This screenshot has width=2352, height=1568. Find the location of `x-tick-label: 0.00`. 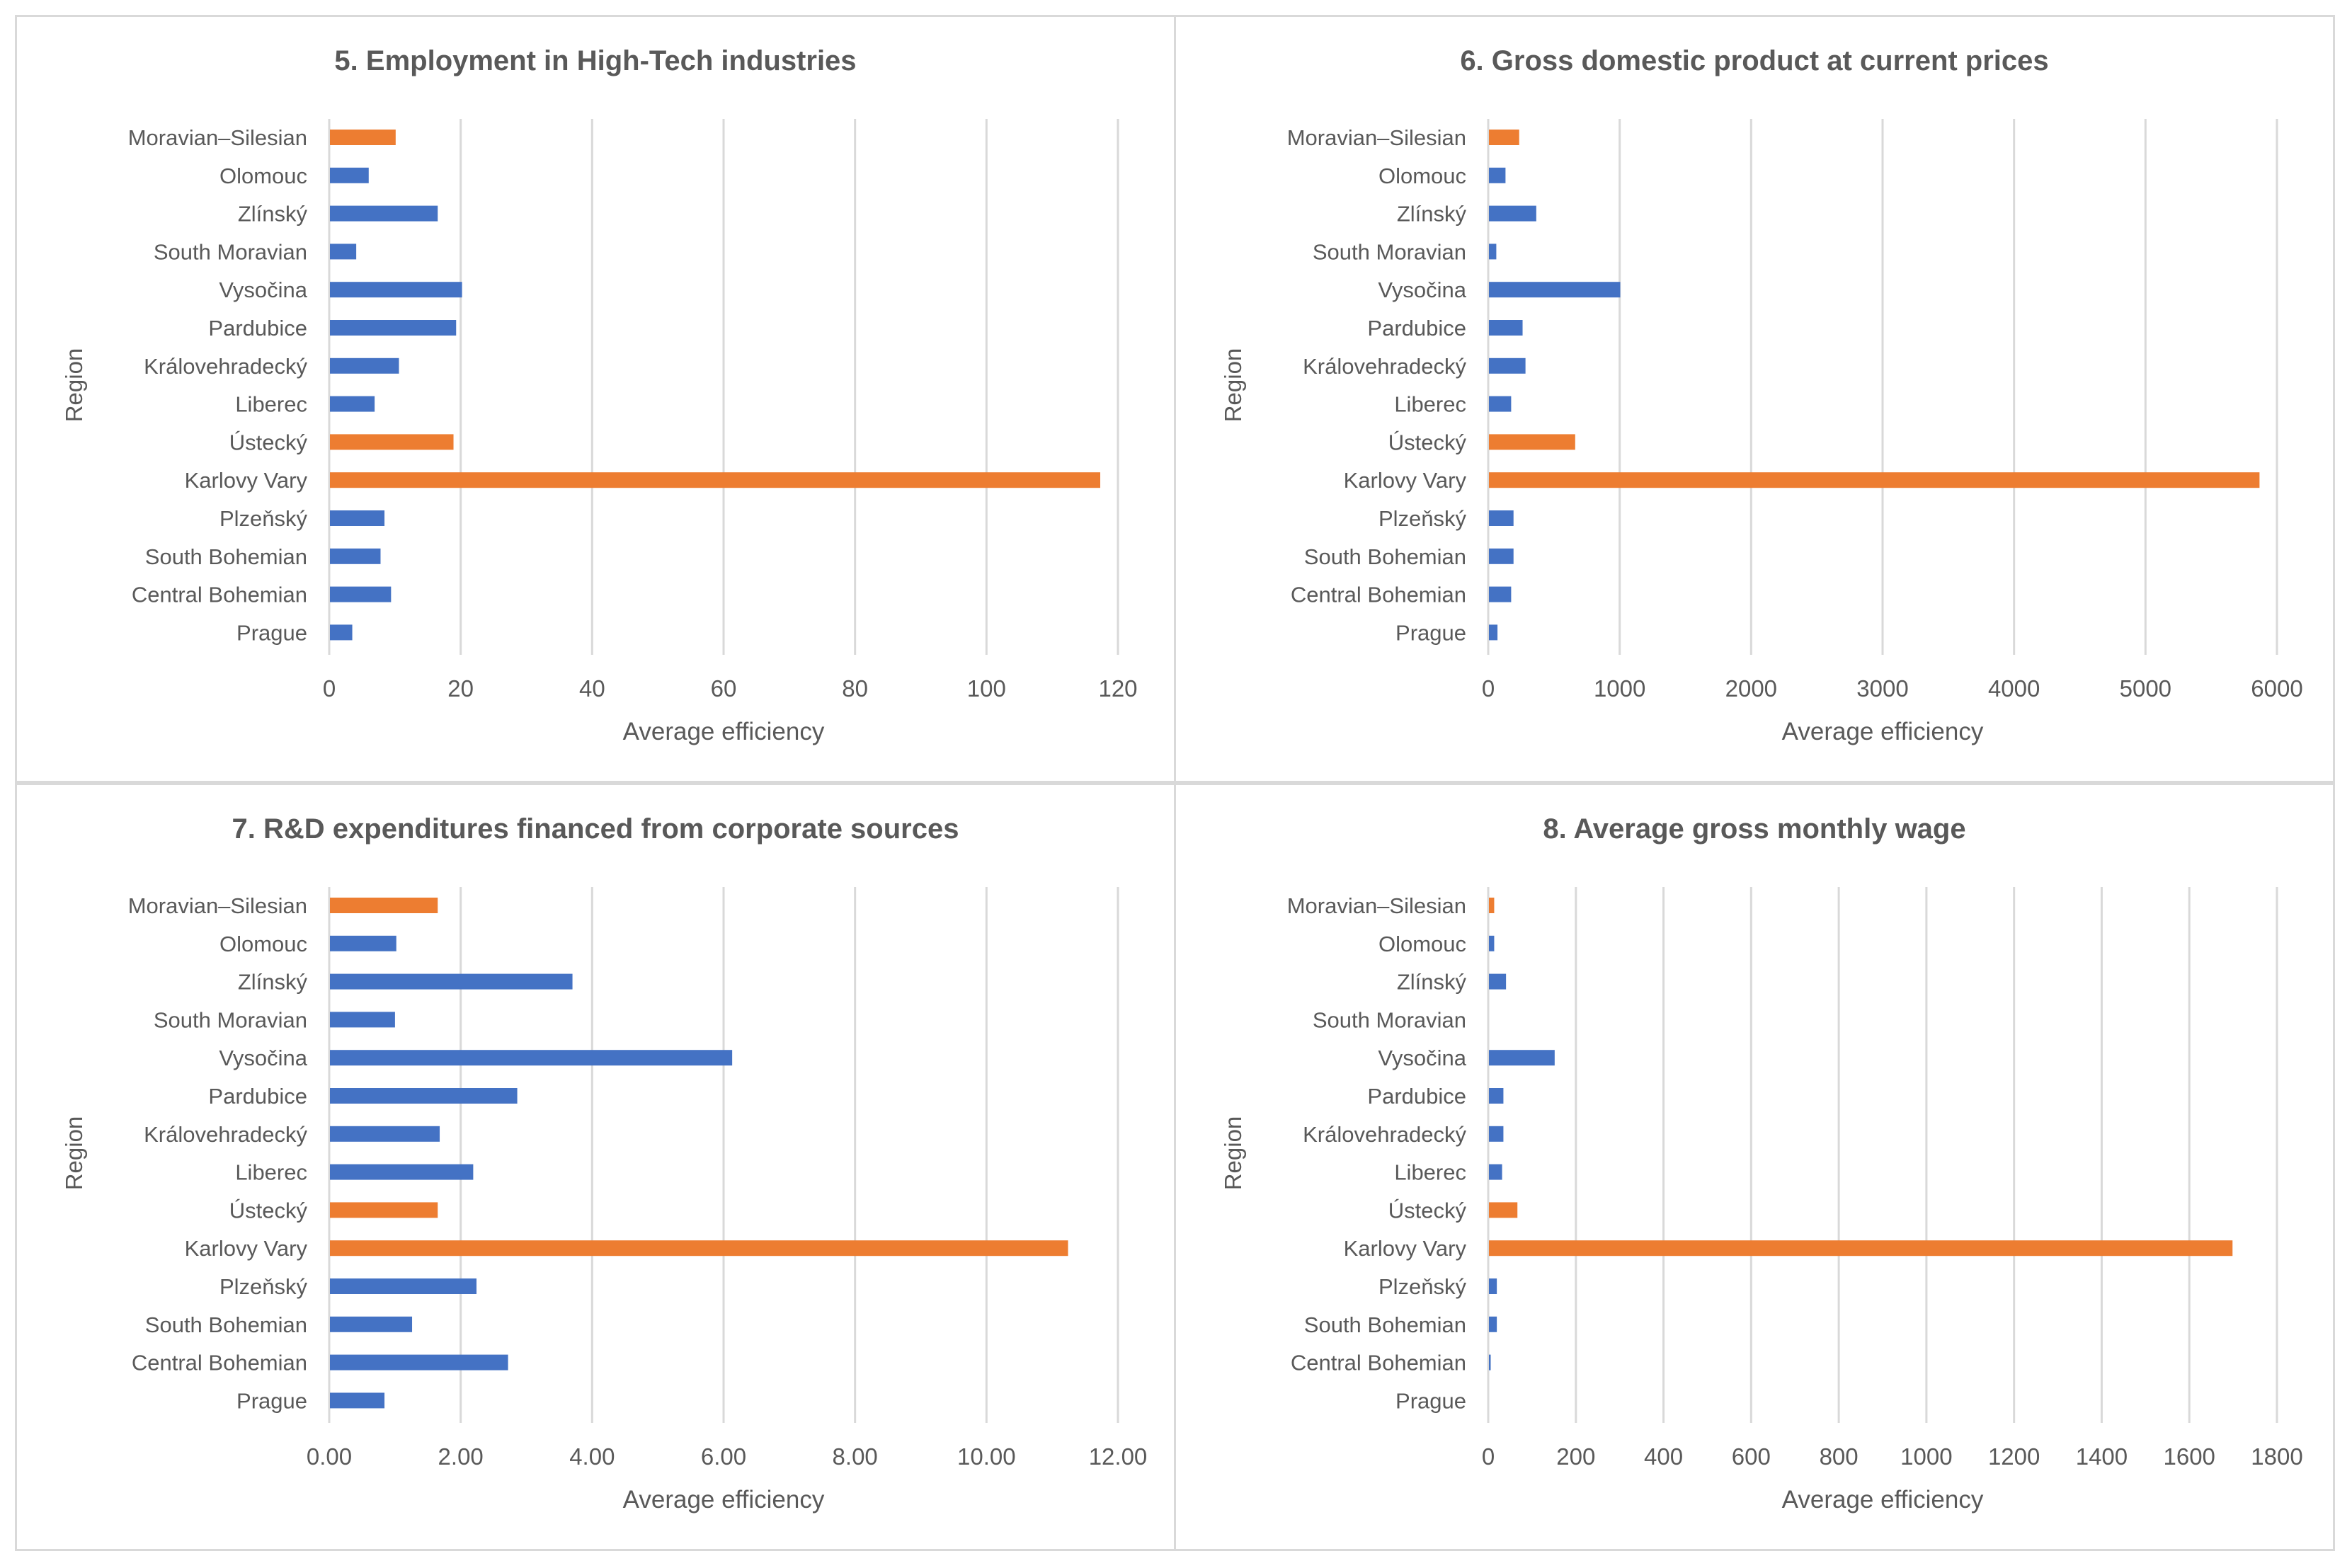

x-tick-label: 0.00 is located at coordinates (329, 1456).